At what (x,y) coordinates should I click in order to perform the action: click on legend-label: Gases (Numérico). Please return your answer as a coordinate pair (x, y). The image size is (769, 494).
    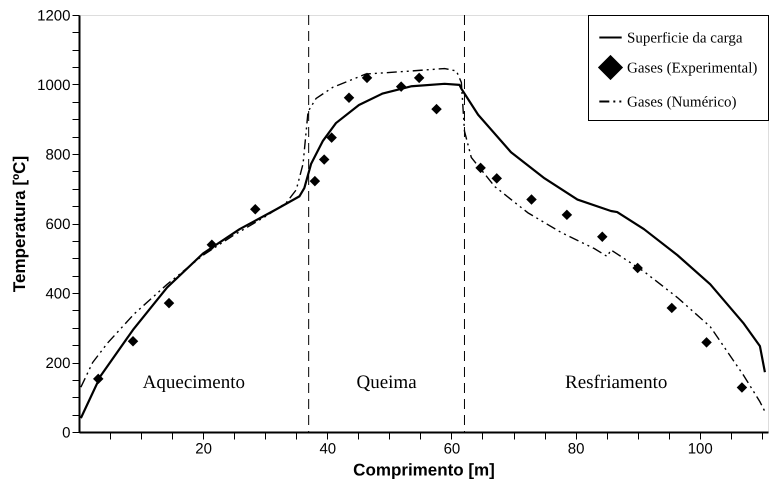
    Looking at the image, I should click on (682, 102).